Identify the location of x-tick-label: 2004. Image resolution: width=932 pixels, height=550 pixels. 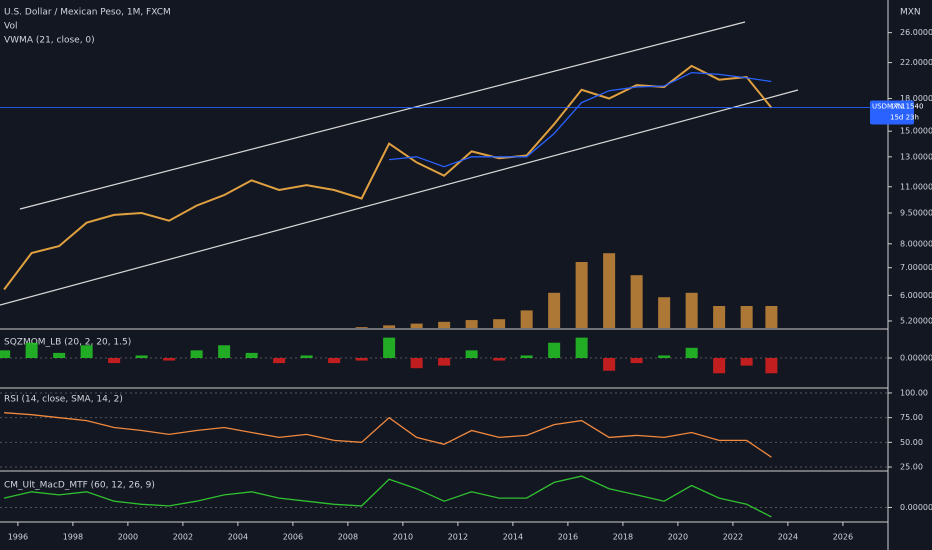
(238, 537).